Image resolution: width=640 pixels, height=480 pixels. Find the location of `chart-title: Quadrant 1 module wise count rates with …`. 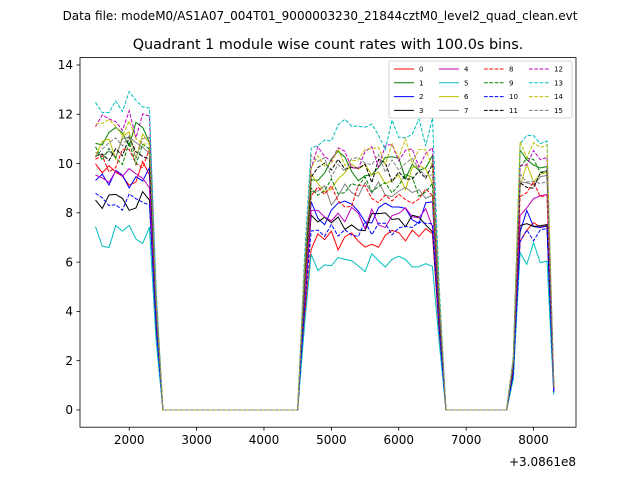

chart-title: Quadrant 1 module wise count rates with … is located at coordinates (328, 45).